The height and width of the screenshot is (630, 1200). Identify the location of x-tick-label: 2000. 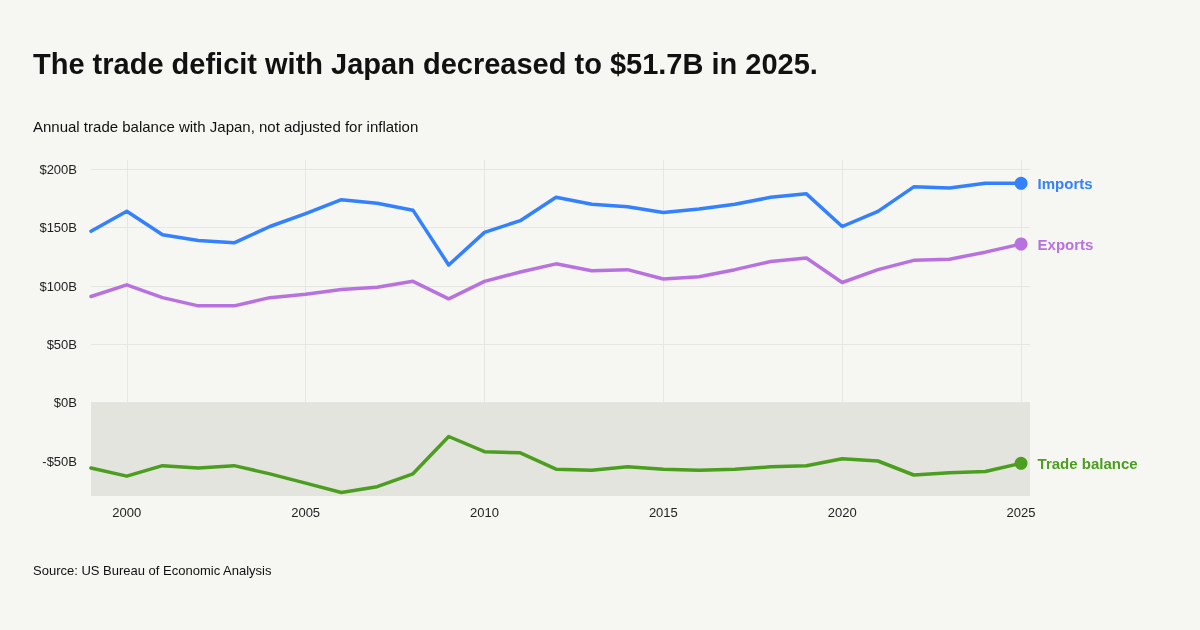
(127, 512).